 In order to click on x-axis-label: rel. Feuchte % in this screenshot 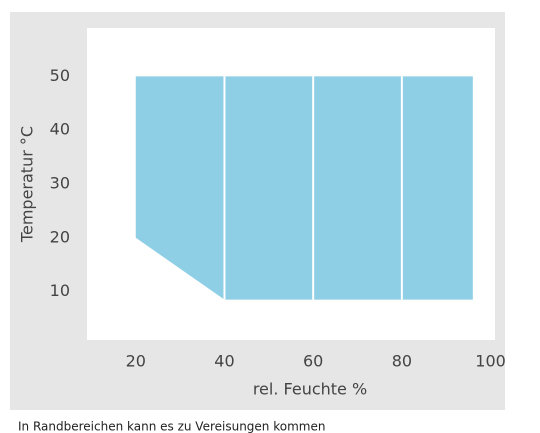, I will do `click(310, 389)`.